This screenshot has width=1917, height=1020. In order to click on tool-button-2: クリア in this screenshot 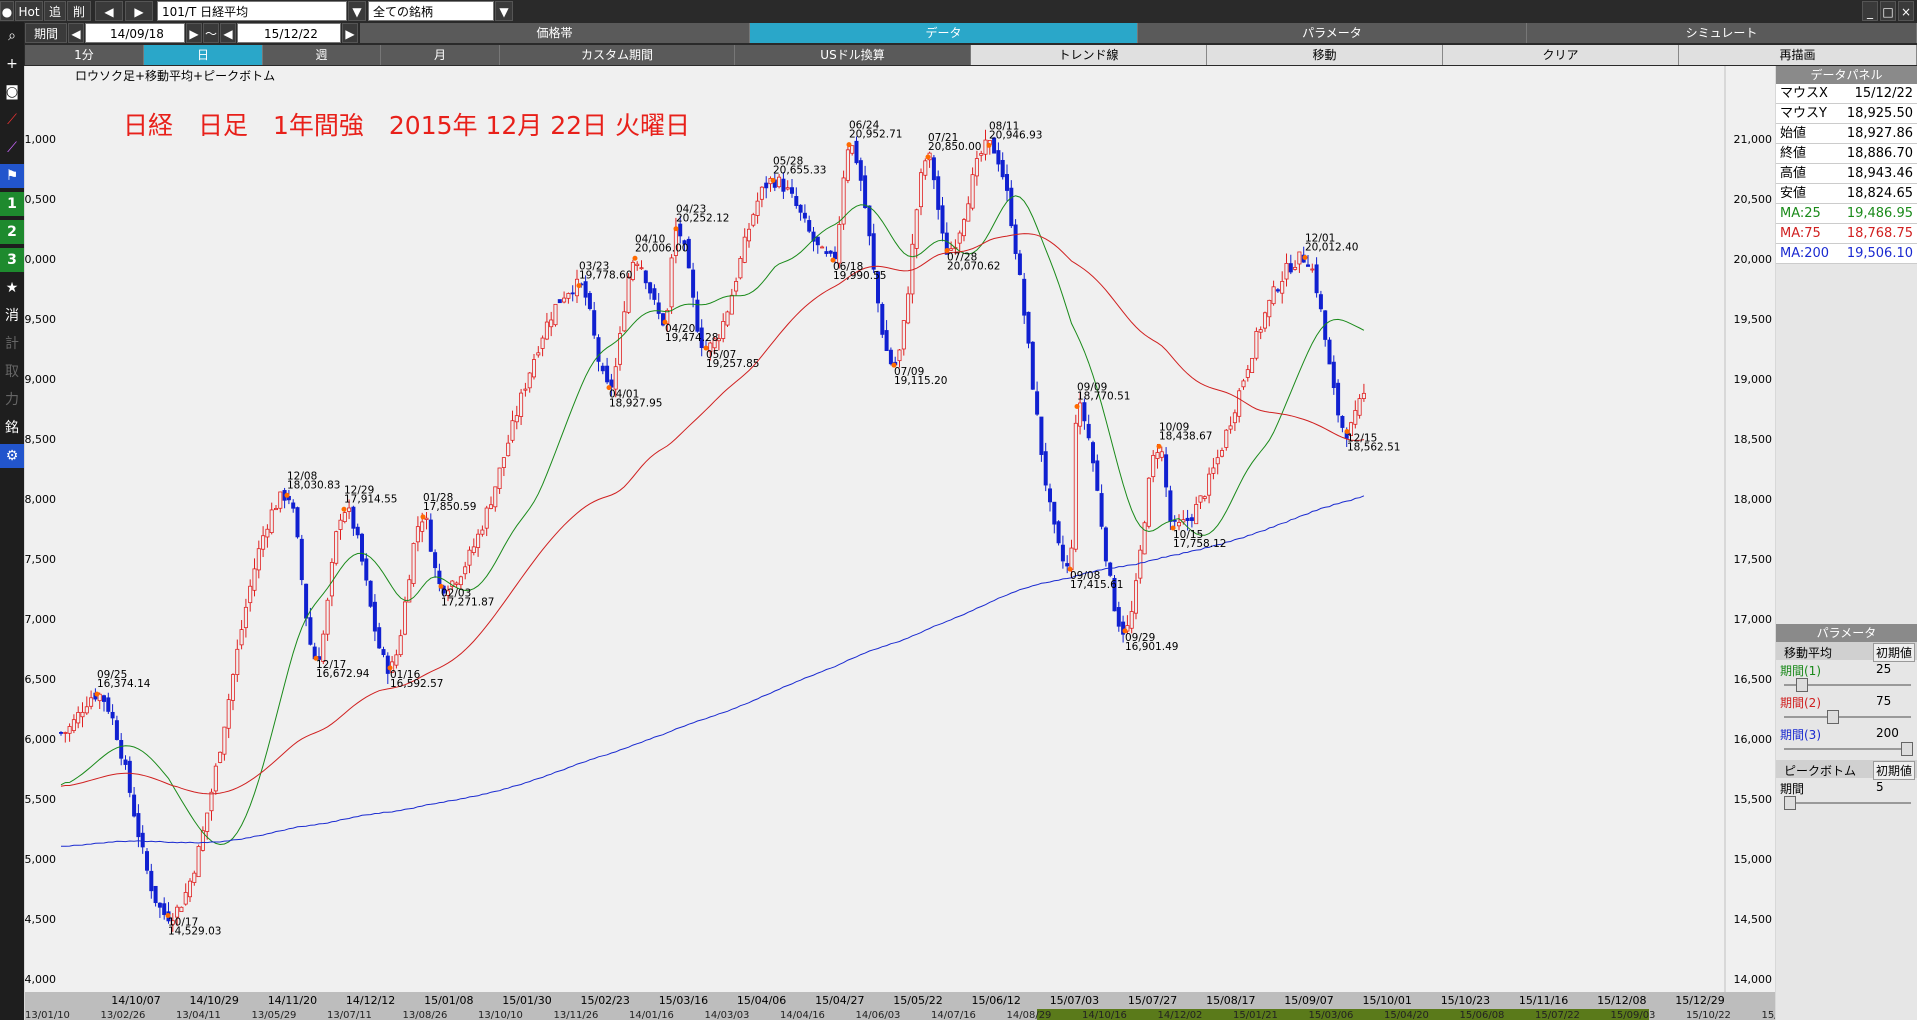, I will do `click(1561, 55)`.